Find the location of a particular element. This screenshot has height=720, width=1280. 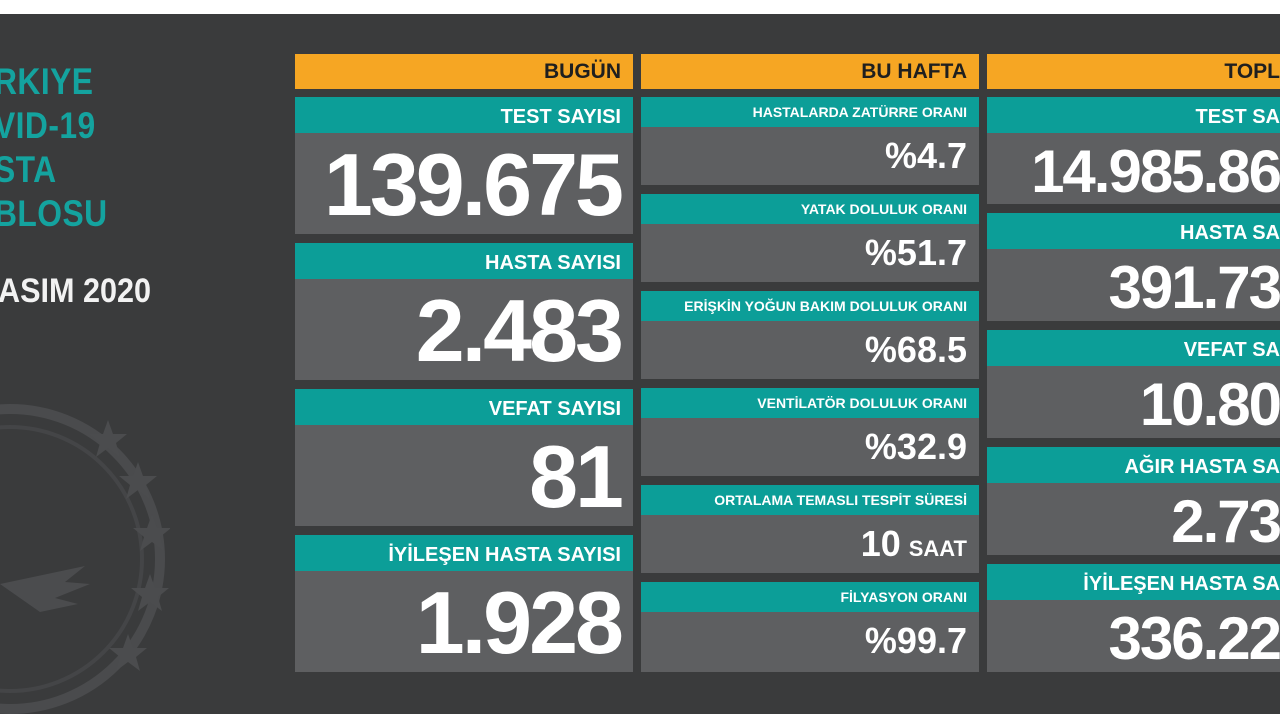

stat-label: TEST SA is located at coordinates (1133, 115).